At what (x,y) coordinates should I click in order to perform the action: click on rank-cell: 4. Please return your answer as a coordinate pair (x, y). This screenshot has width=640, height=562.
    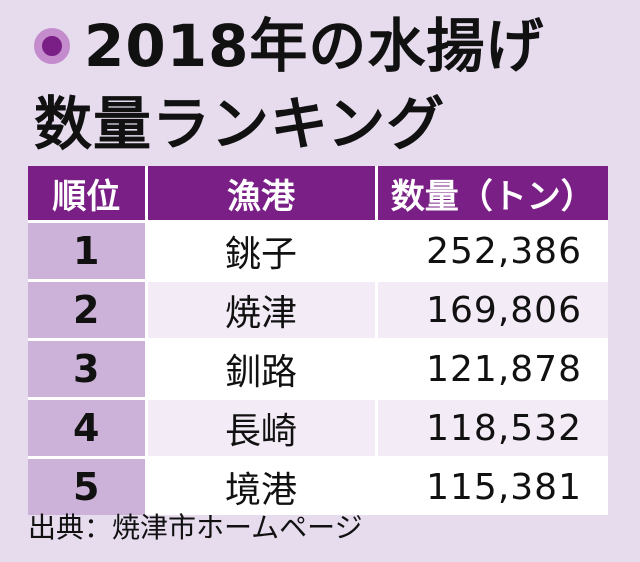
    Looking at the image, I should click on (88, 428).